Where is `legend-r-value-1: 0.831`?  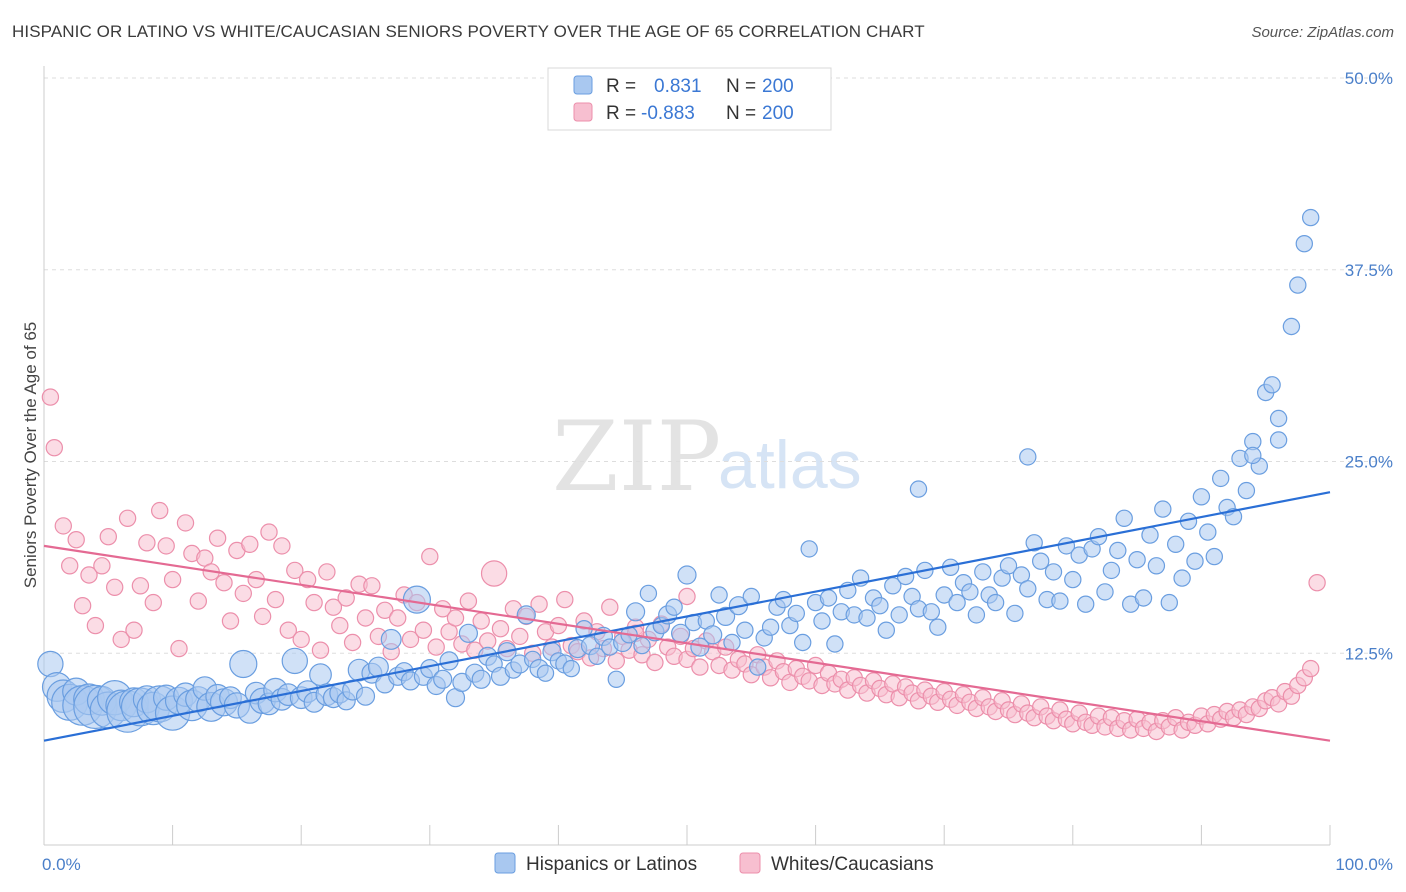 legend-r-value-1: 0.831 is located at coordinates (678, 86).